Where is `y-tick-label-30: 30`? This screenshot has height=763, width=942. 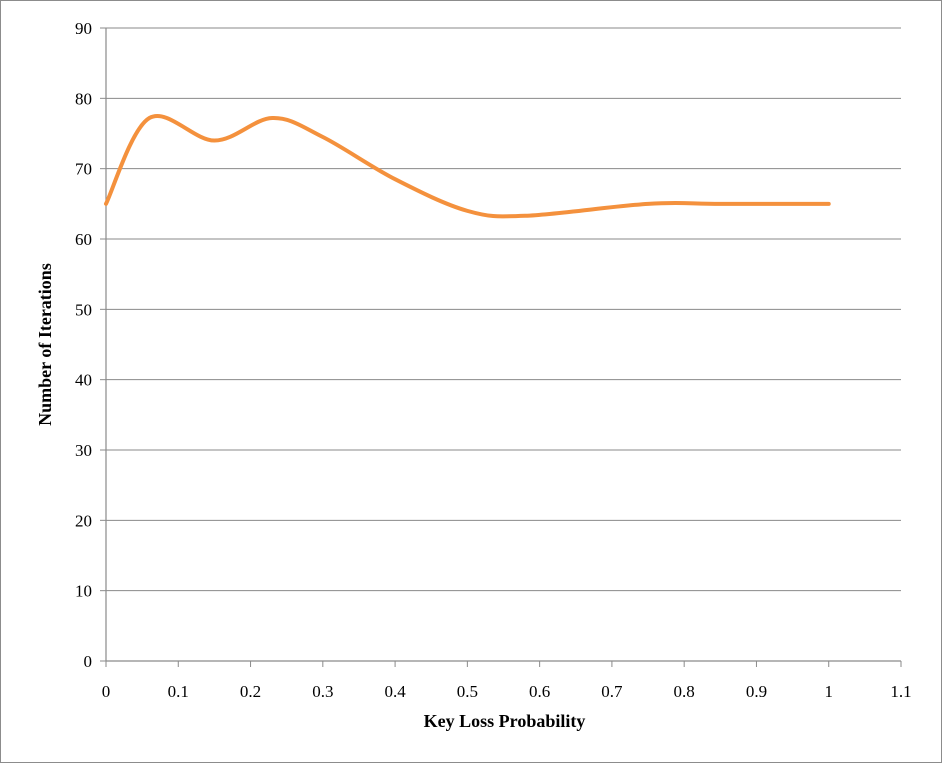 y-tick-label-30: 30 is located at coordinates (83, 450).